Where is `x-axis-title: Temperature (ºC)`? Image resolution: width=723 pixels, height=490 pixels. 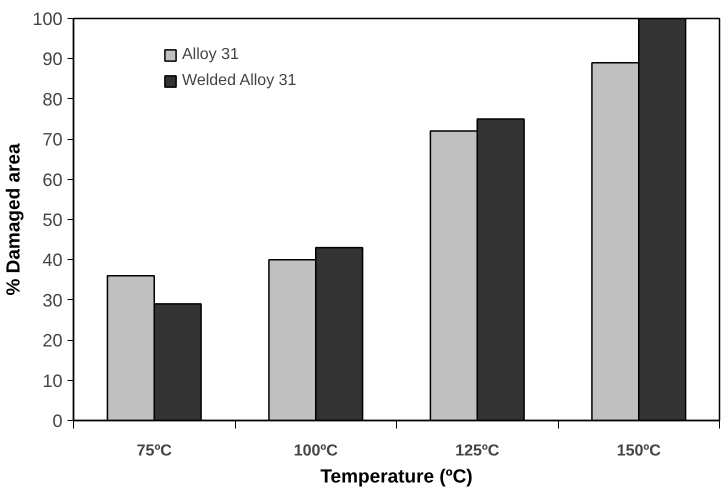 x-axis-title: Temperature (ºC) is located at coordinates (396, 477).